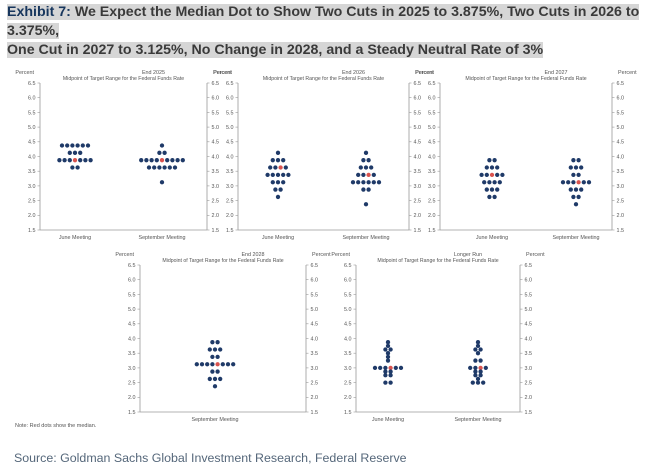 This screenshot has height=472, width=650. I want to click on y-tick-label-right: 4.5, so click(216, 143).